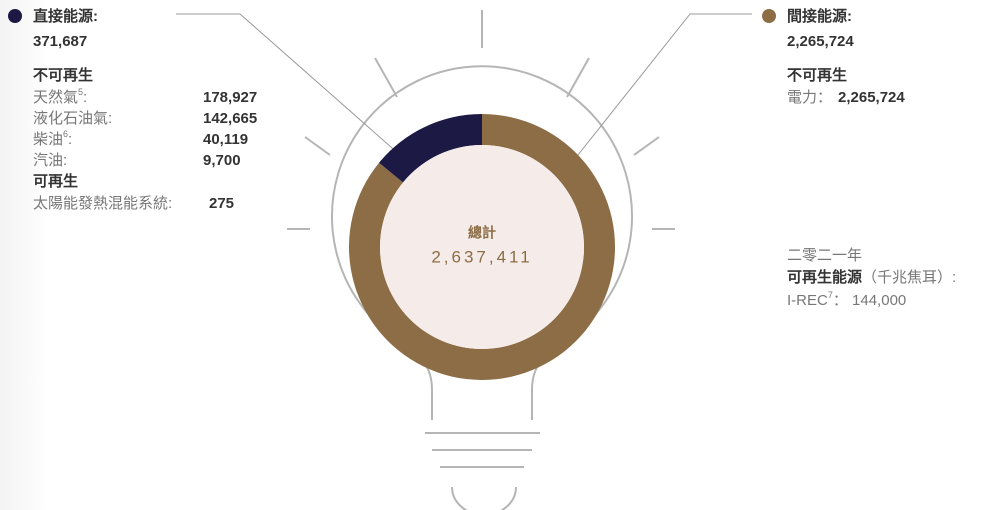  I want to click on item-label: 天然氣5:, so click(60, 96).